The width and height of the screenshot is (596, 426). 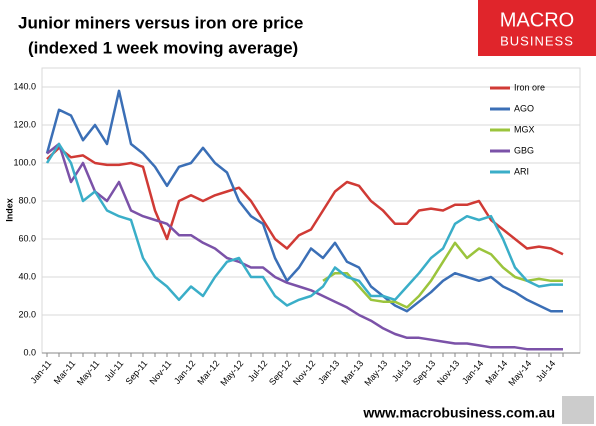 I want to click on y-tick-label: 100.0, so click(x=24, y=162).